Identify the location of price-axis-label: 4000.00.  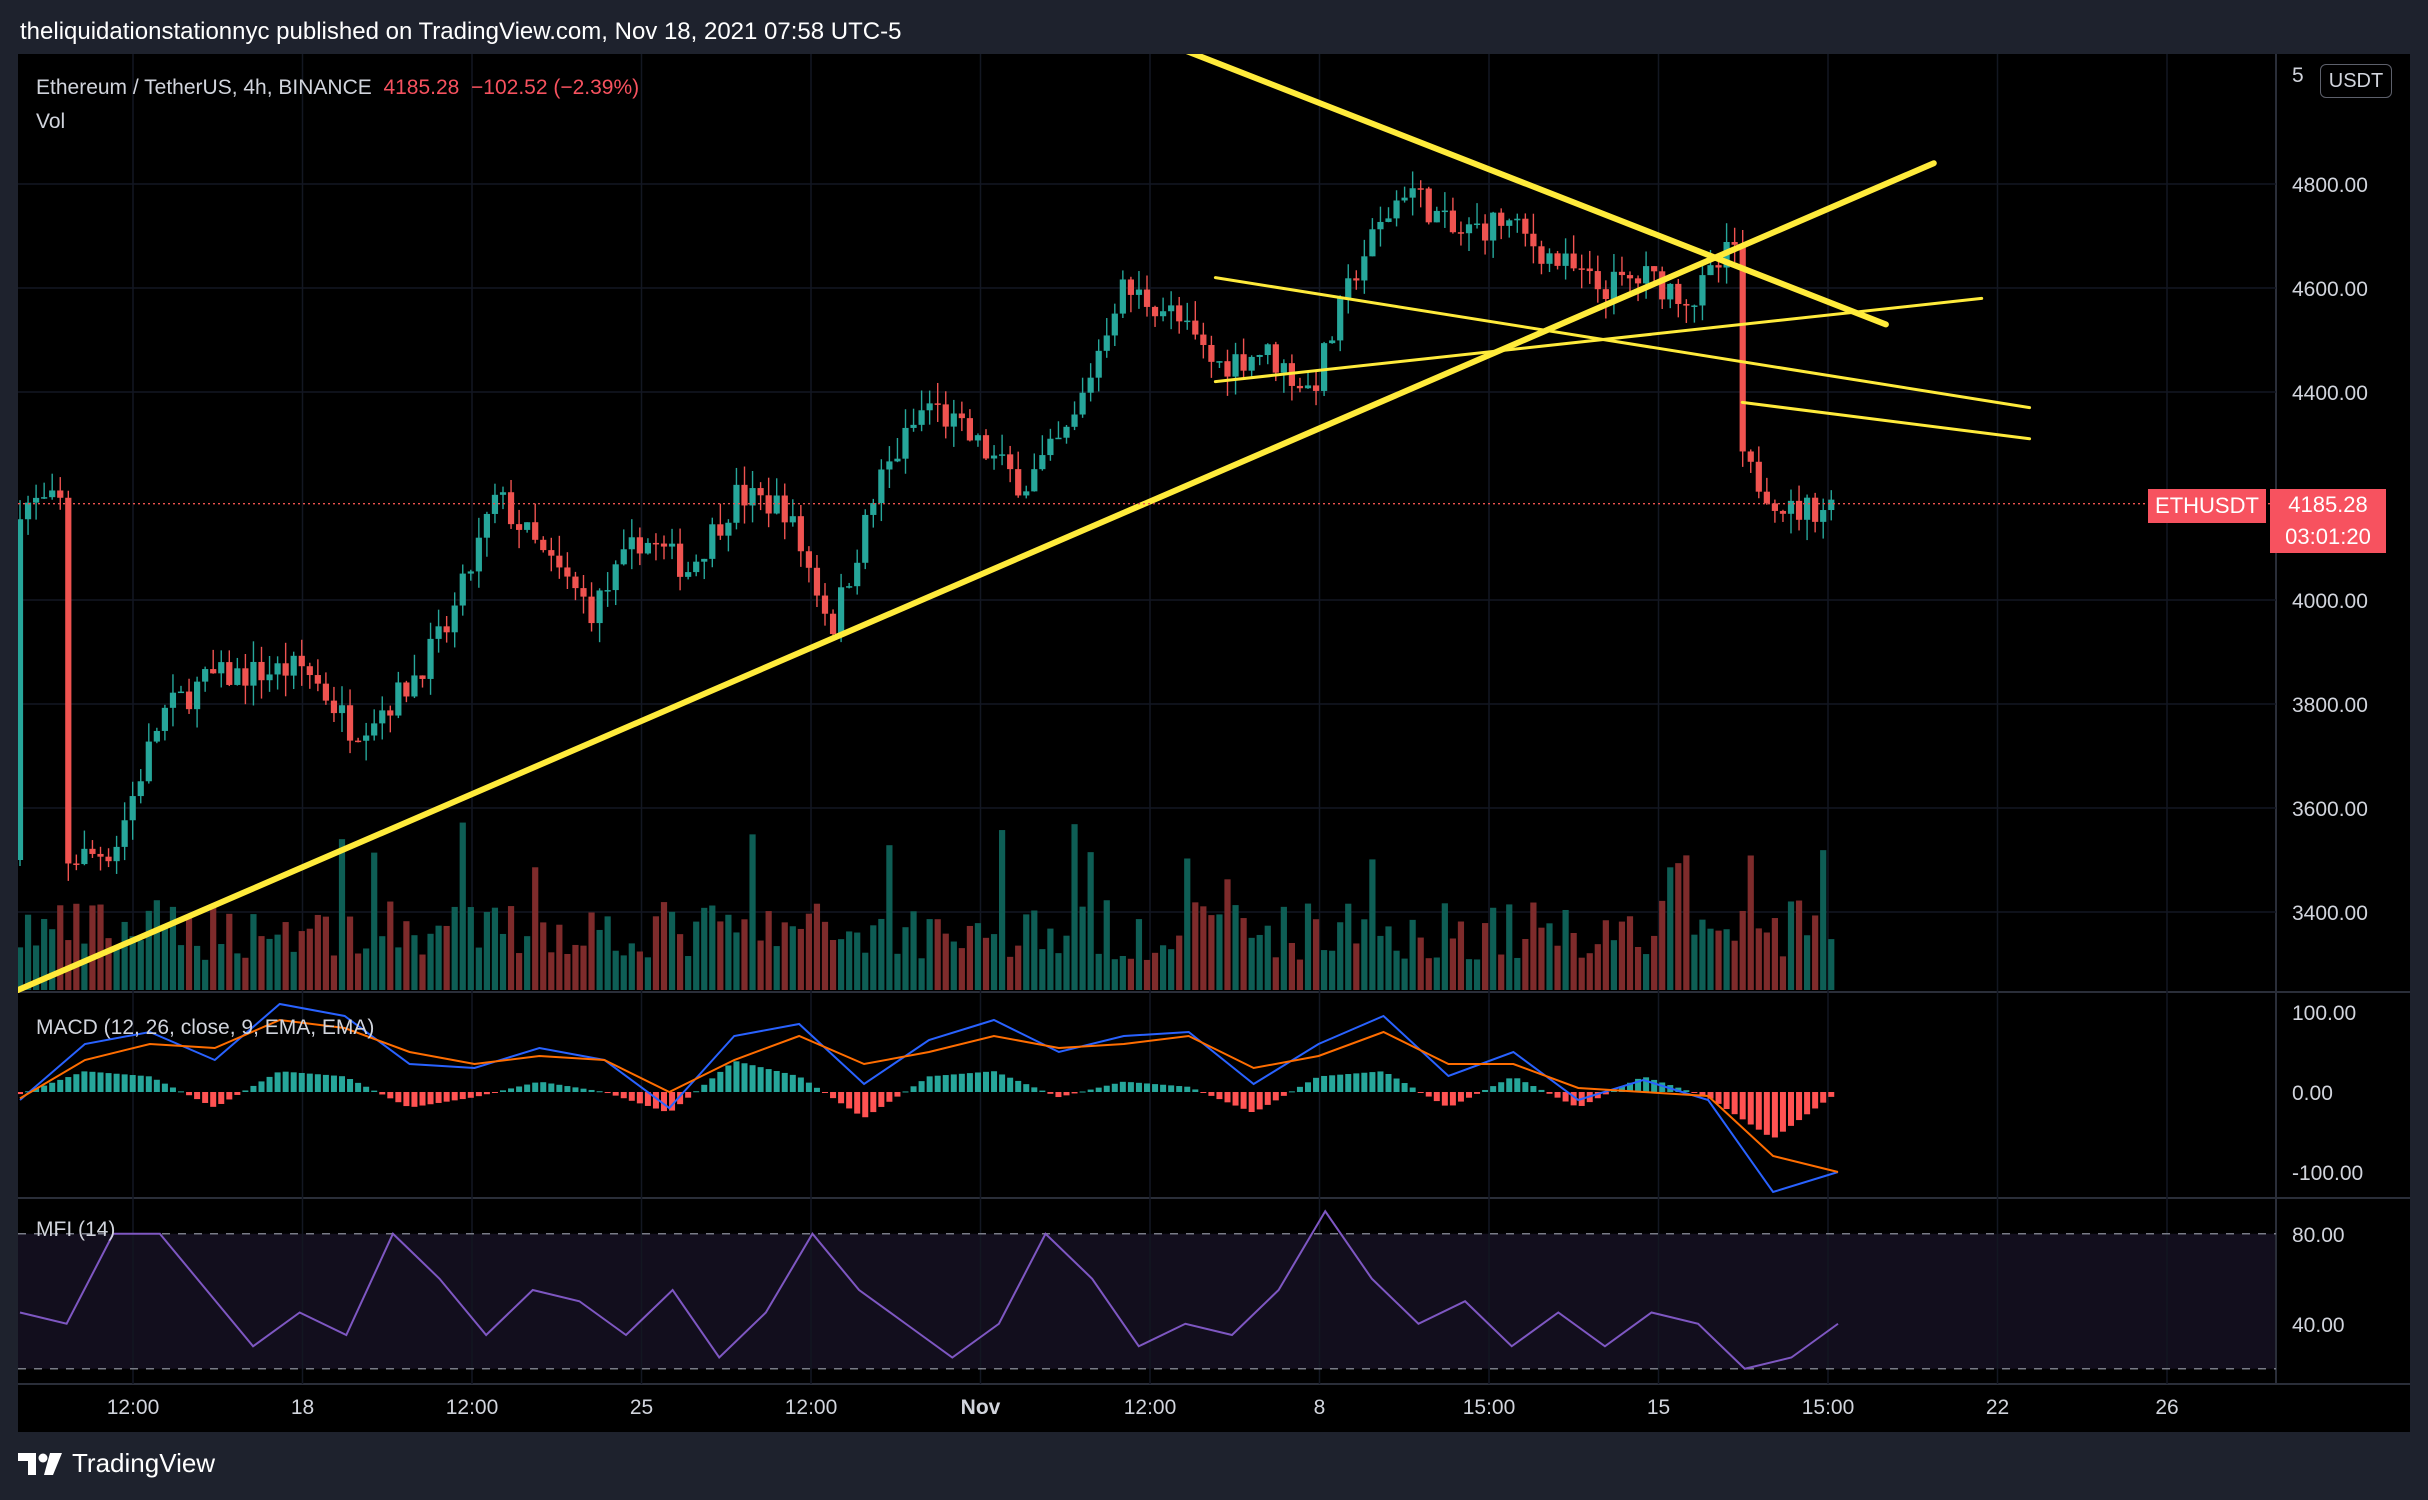
(2330, 601).